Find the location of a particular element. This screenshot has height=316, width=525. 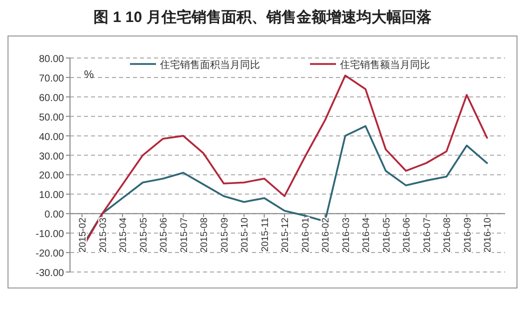

x-tick-label: 2015-03 is located at coordinates (103, 235).